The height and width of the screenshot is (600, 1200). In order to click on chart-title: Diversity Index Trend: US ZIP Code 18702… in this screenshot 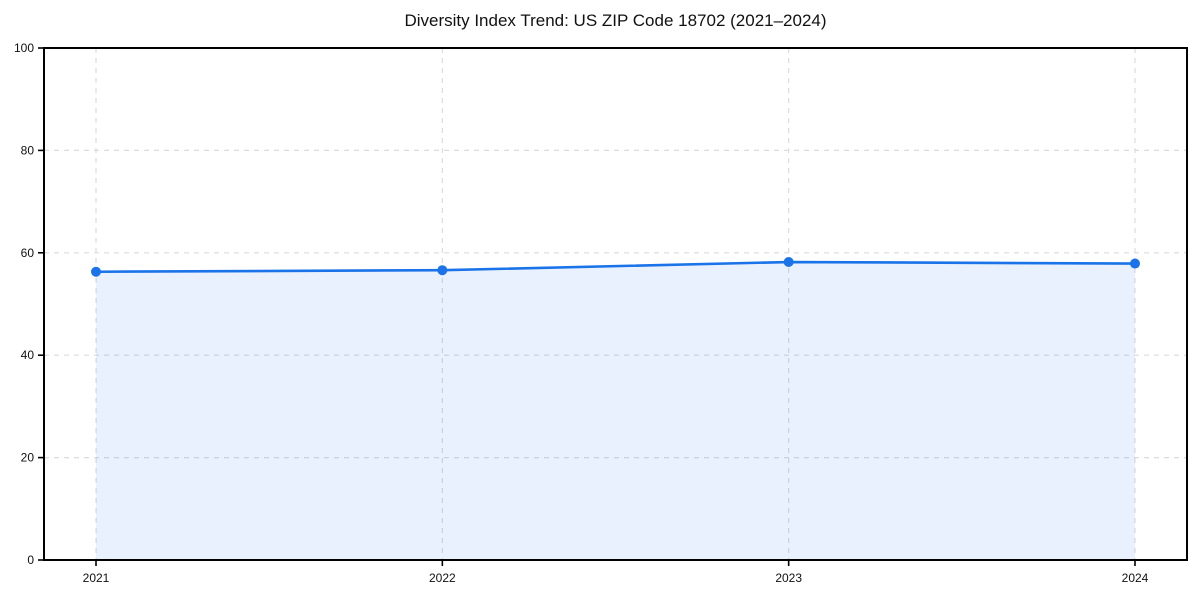, I will do `click(615, 20)`.